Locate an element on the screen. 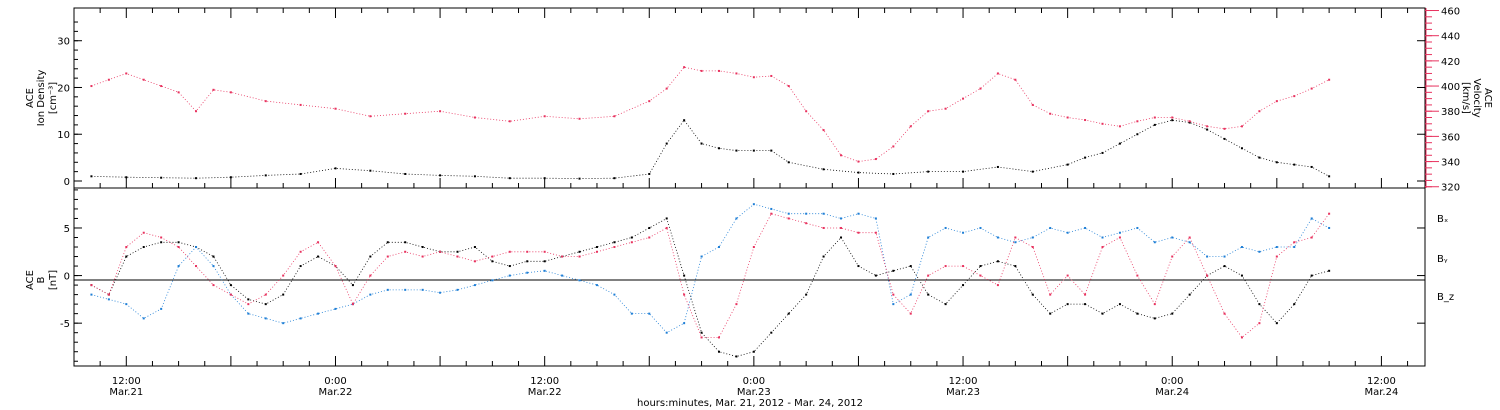 The height and width of the screenshot is (410, 1500). series-line is located at coordinates (710, 149).